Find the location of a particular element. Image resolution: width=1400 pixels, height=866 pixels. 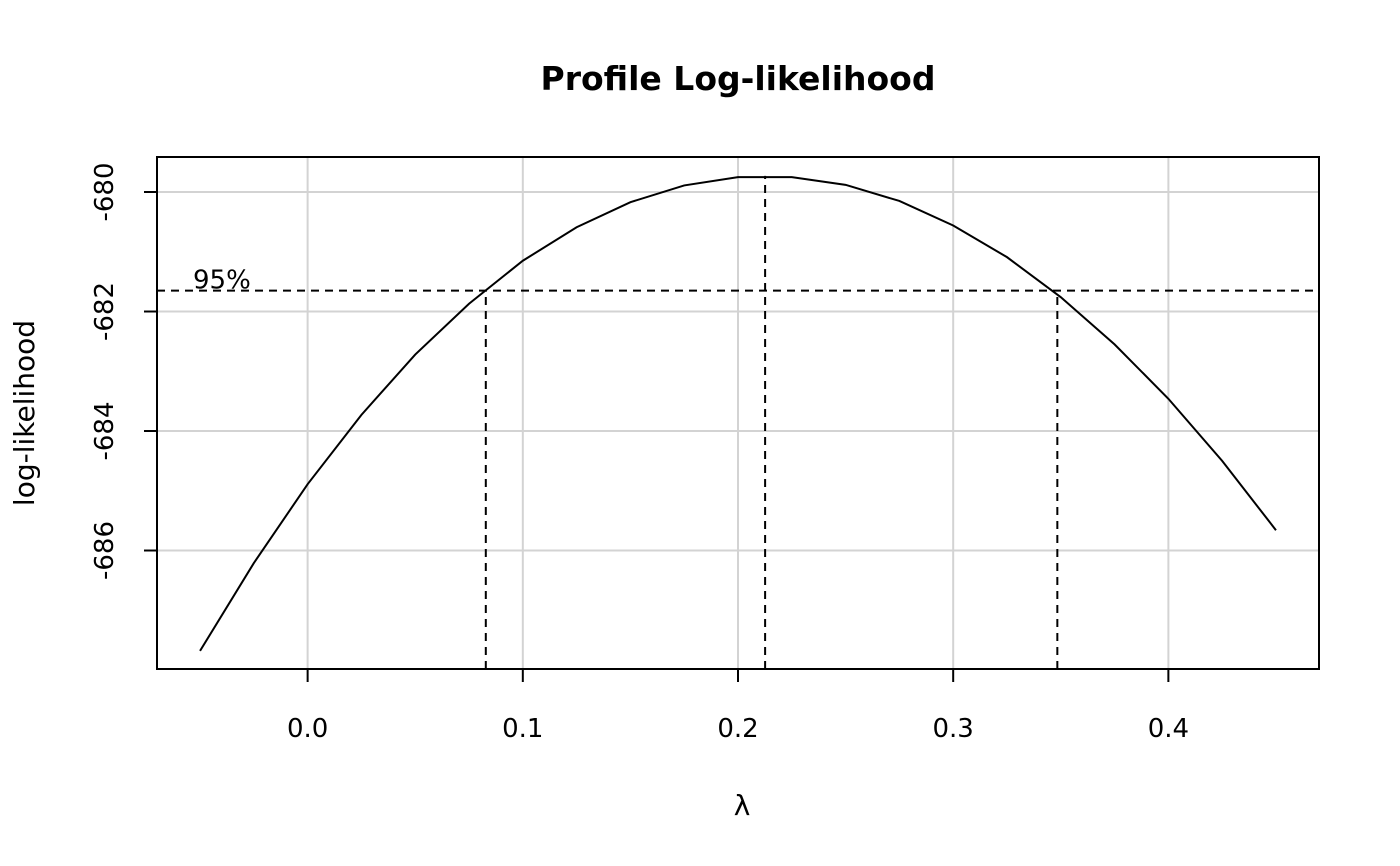

x-axis-label: λ is located at coordinates (742, 805).